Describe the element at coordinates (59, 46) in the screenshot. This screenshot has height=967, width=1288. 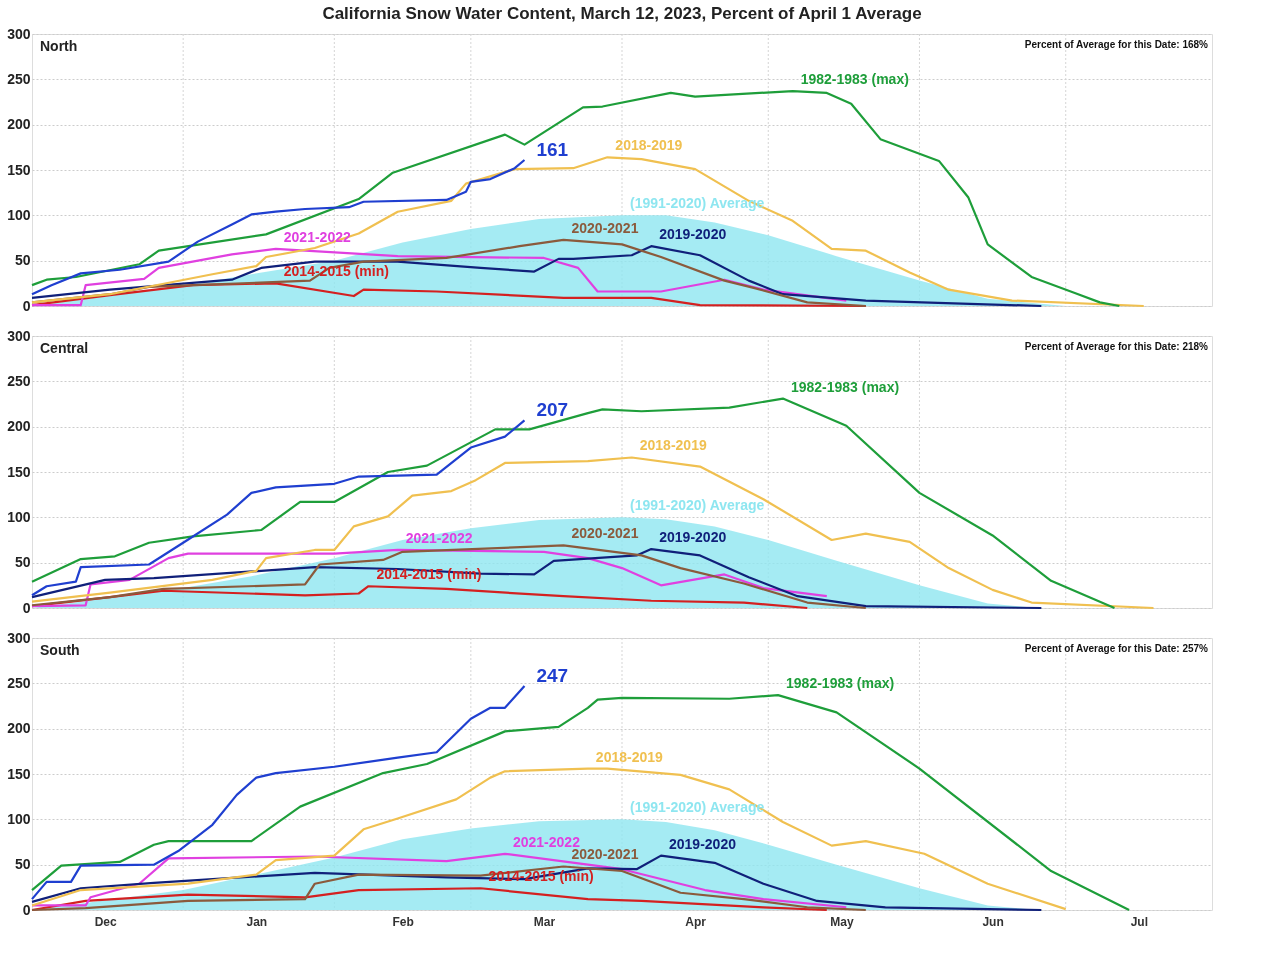
I see `chart-subtitle: North` at that location.